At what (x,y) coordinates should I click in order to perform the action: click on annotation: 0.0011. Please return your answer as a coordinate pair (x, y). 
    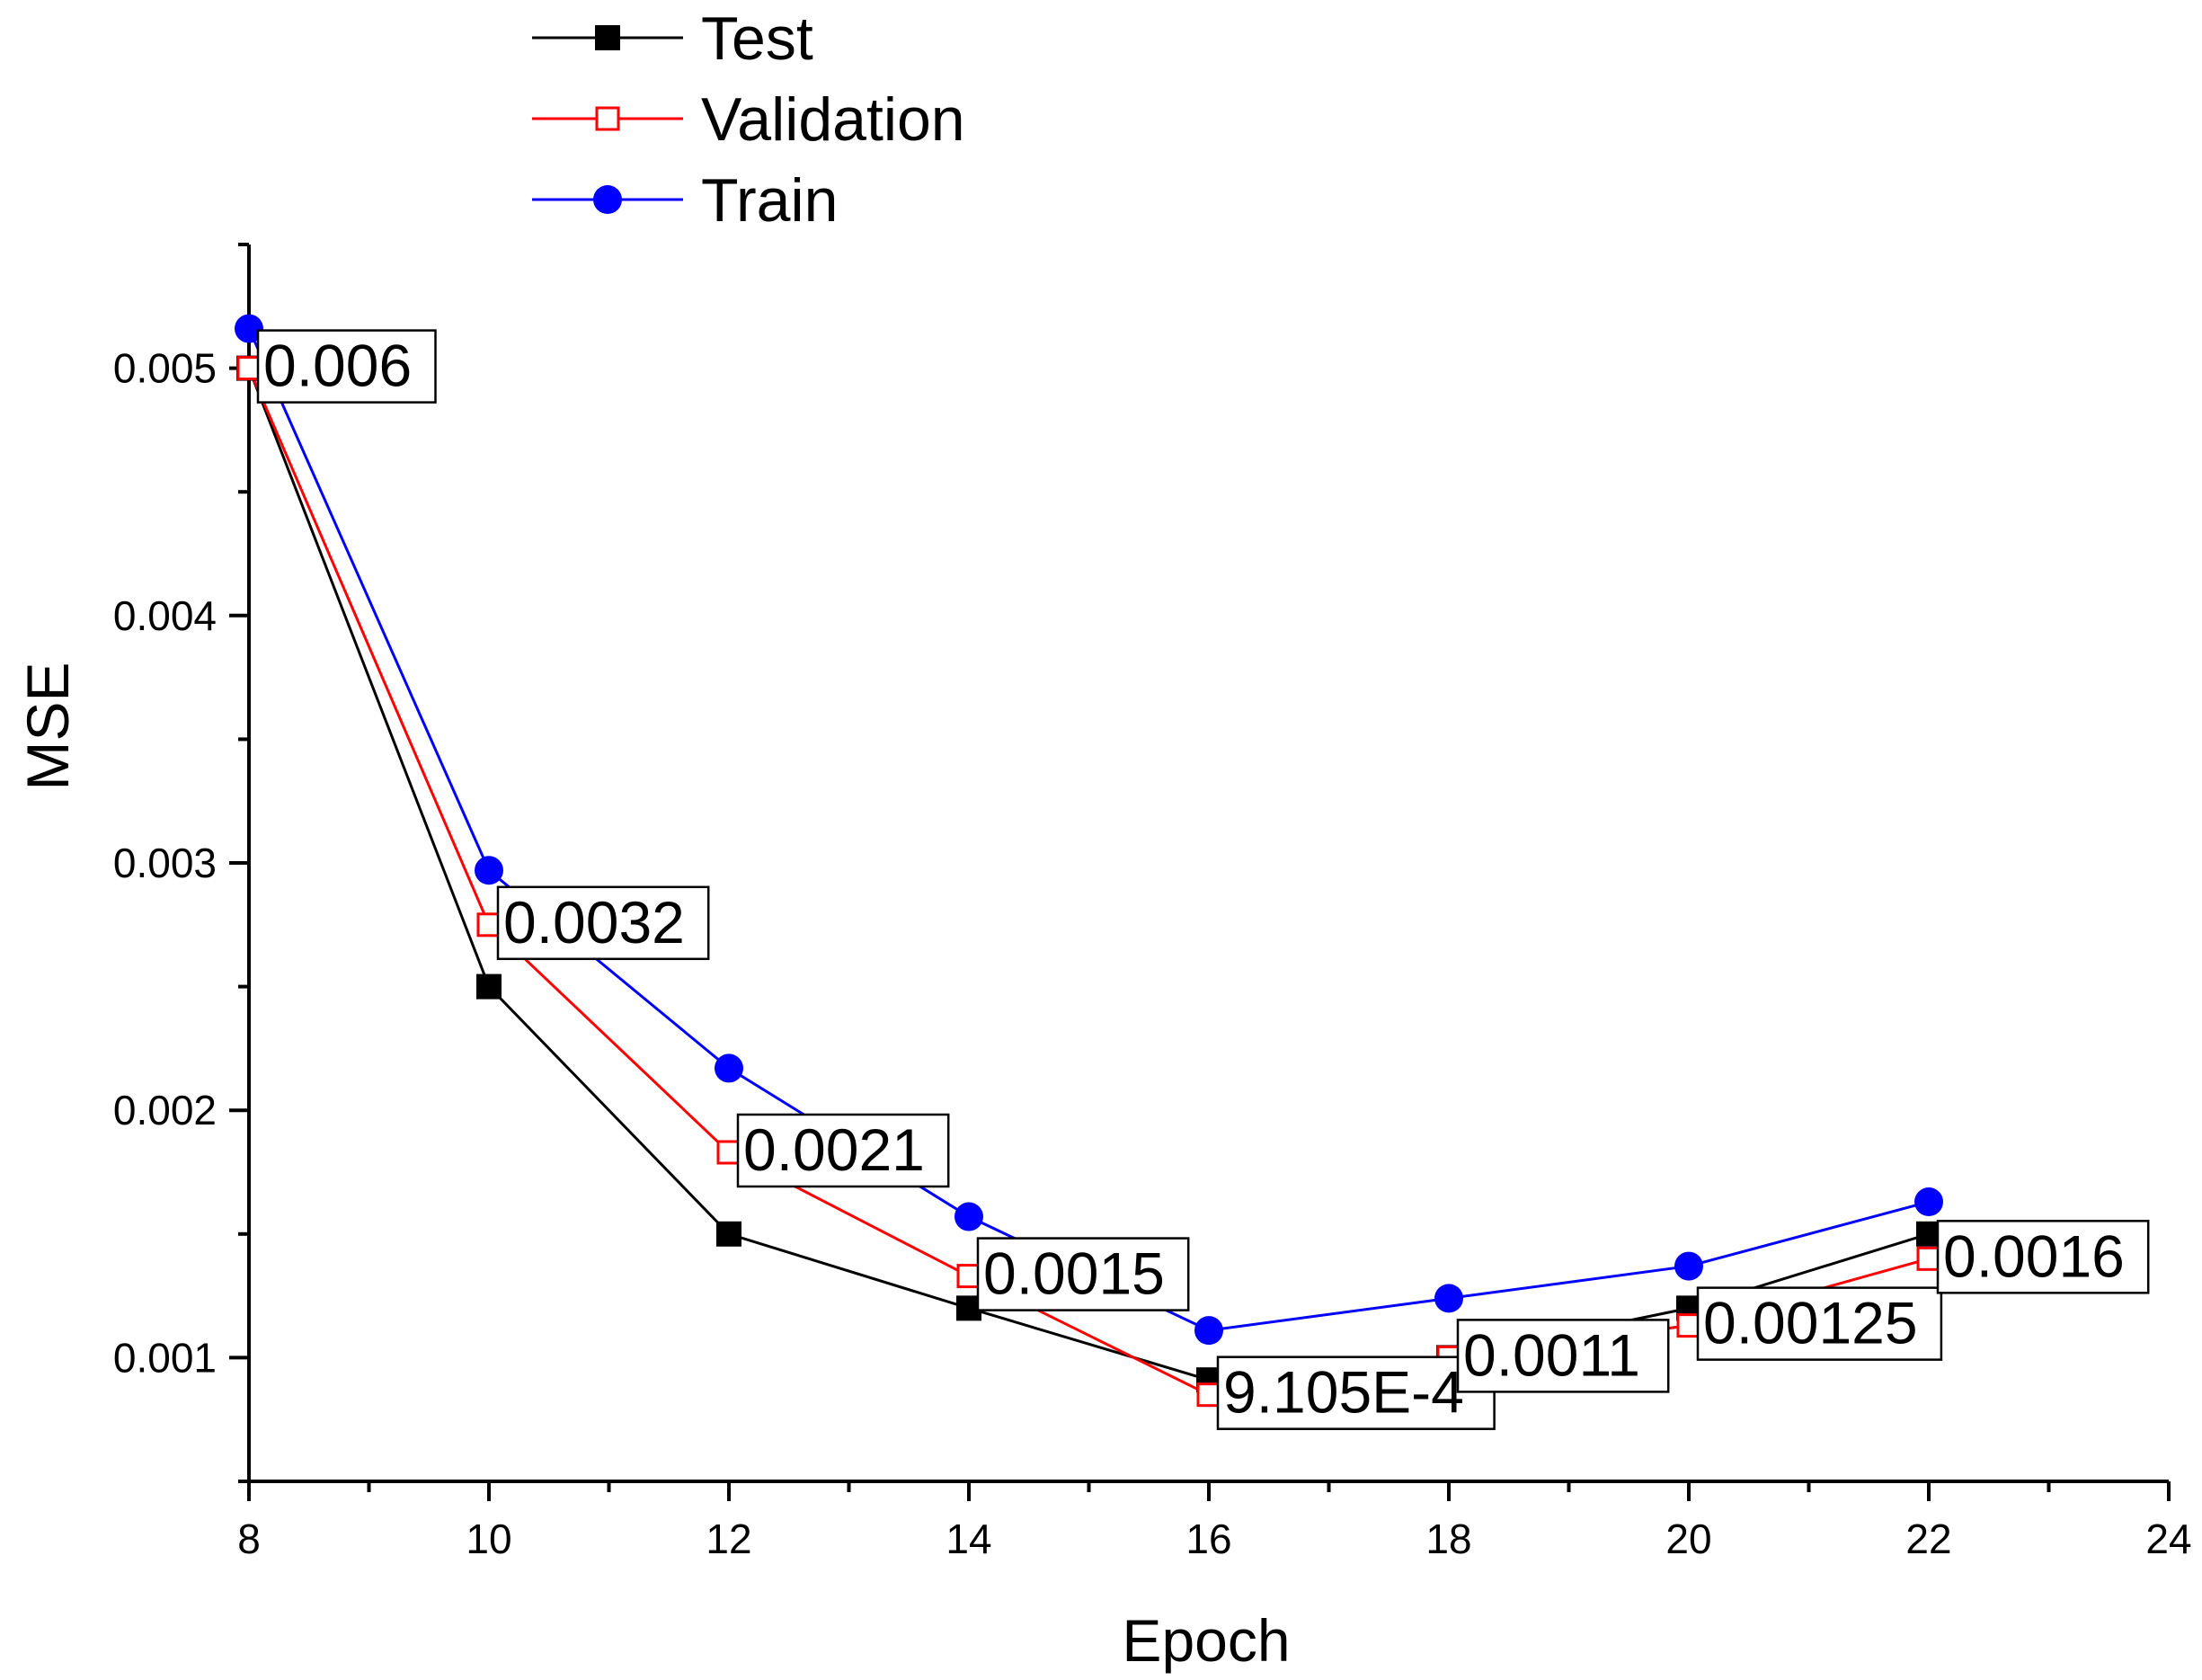
    Looking at the image, I should click on (1563, 1356).